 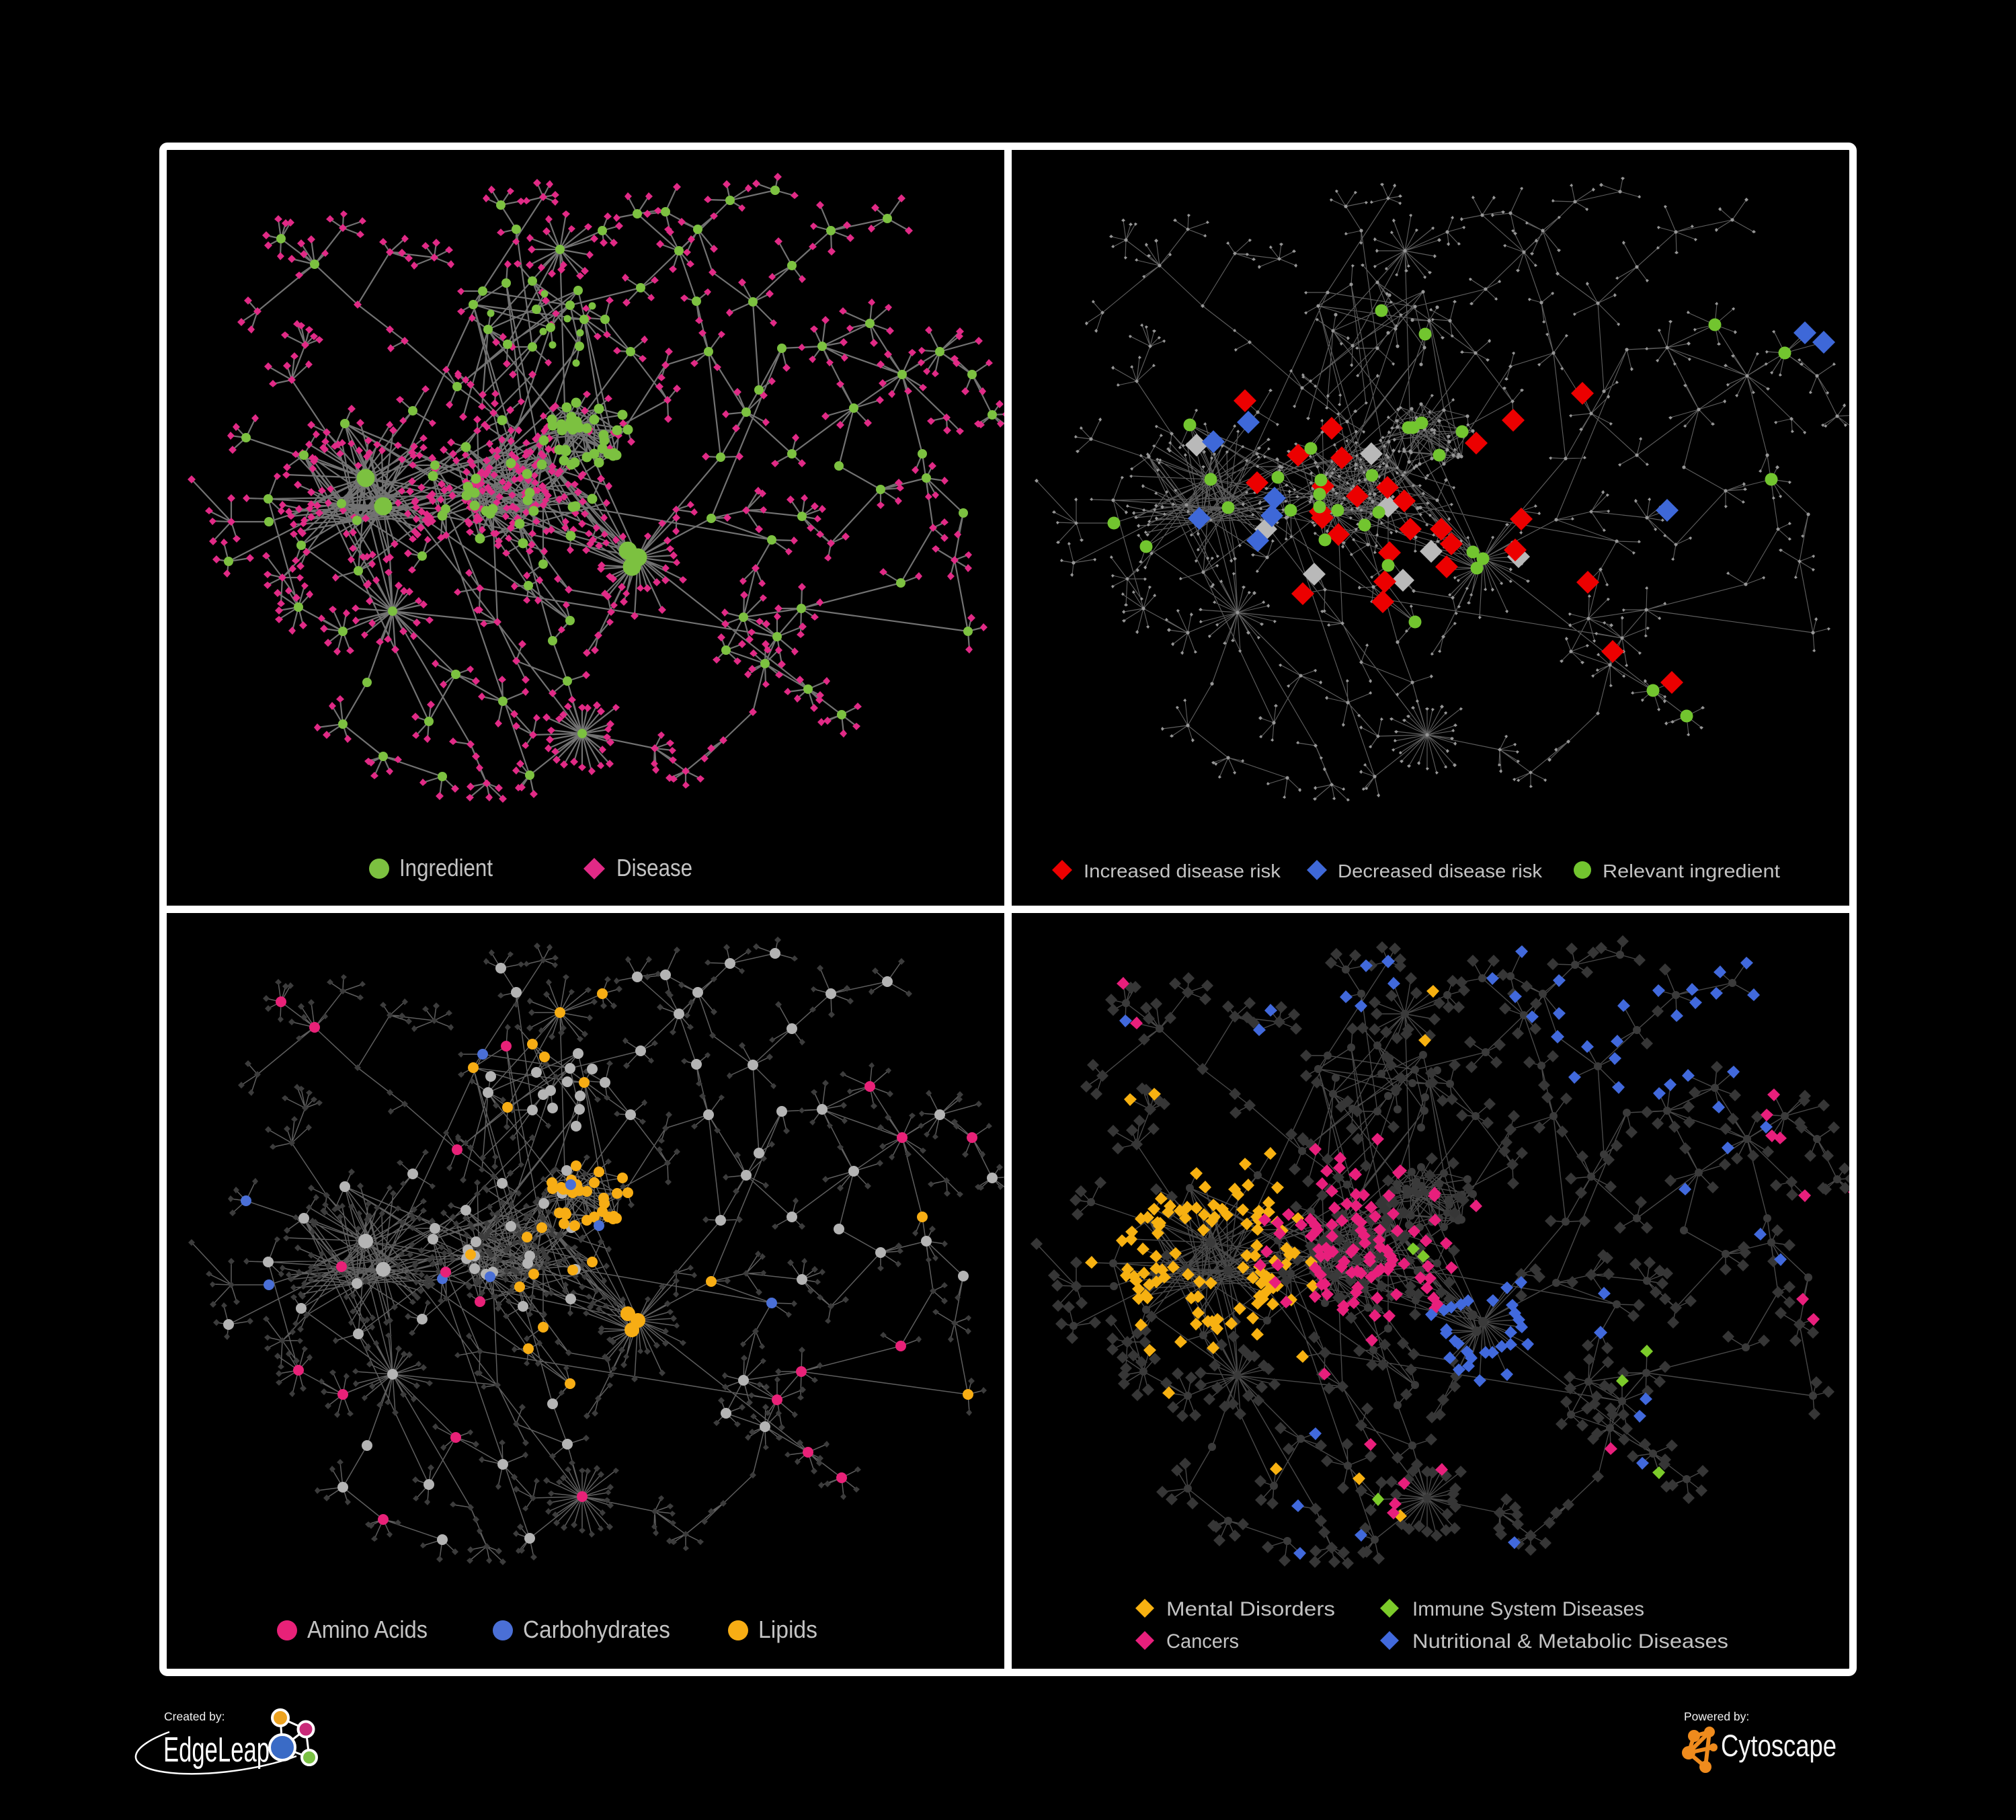 I want to click on svg-text: Mental Disorders, so click(x=1250, y=1609).